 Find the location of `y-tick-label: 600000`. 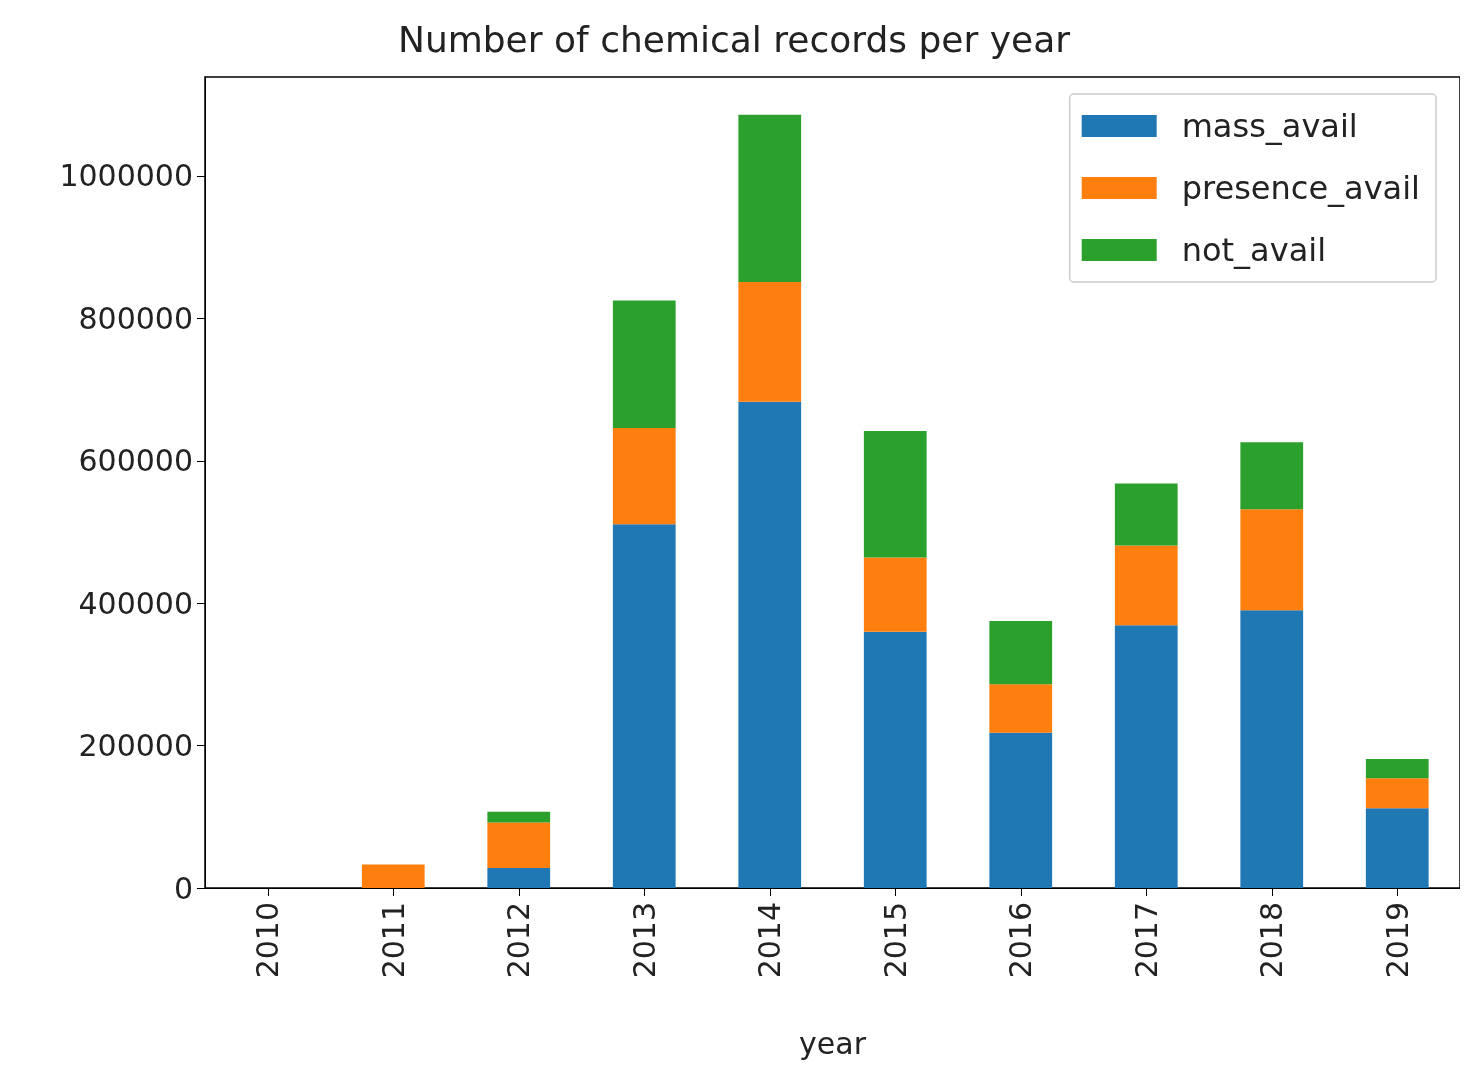

y-tick-label: 600000 is located at coordinates (135, 461).